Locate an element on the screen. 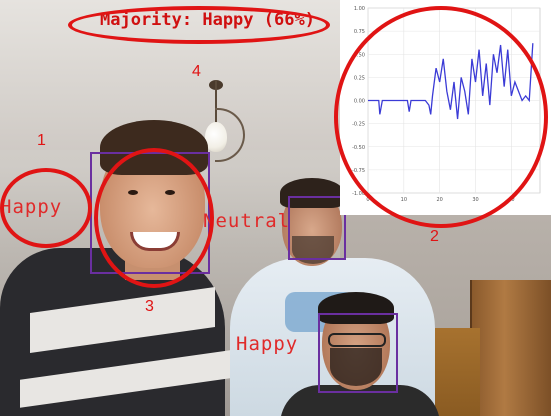 The height and width of the screenshot is (416, 551). lamp-cord is located at coordinates (216, 102).